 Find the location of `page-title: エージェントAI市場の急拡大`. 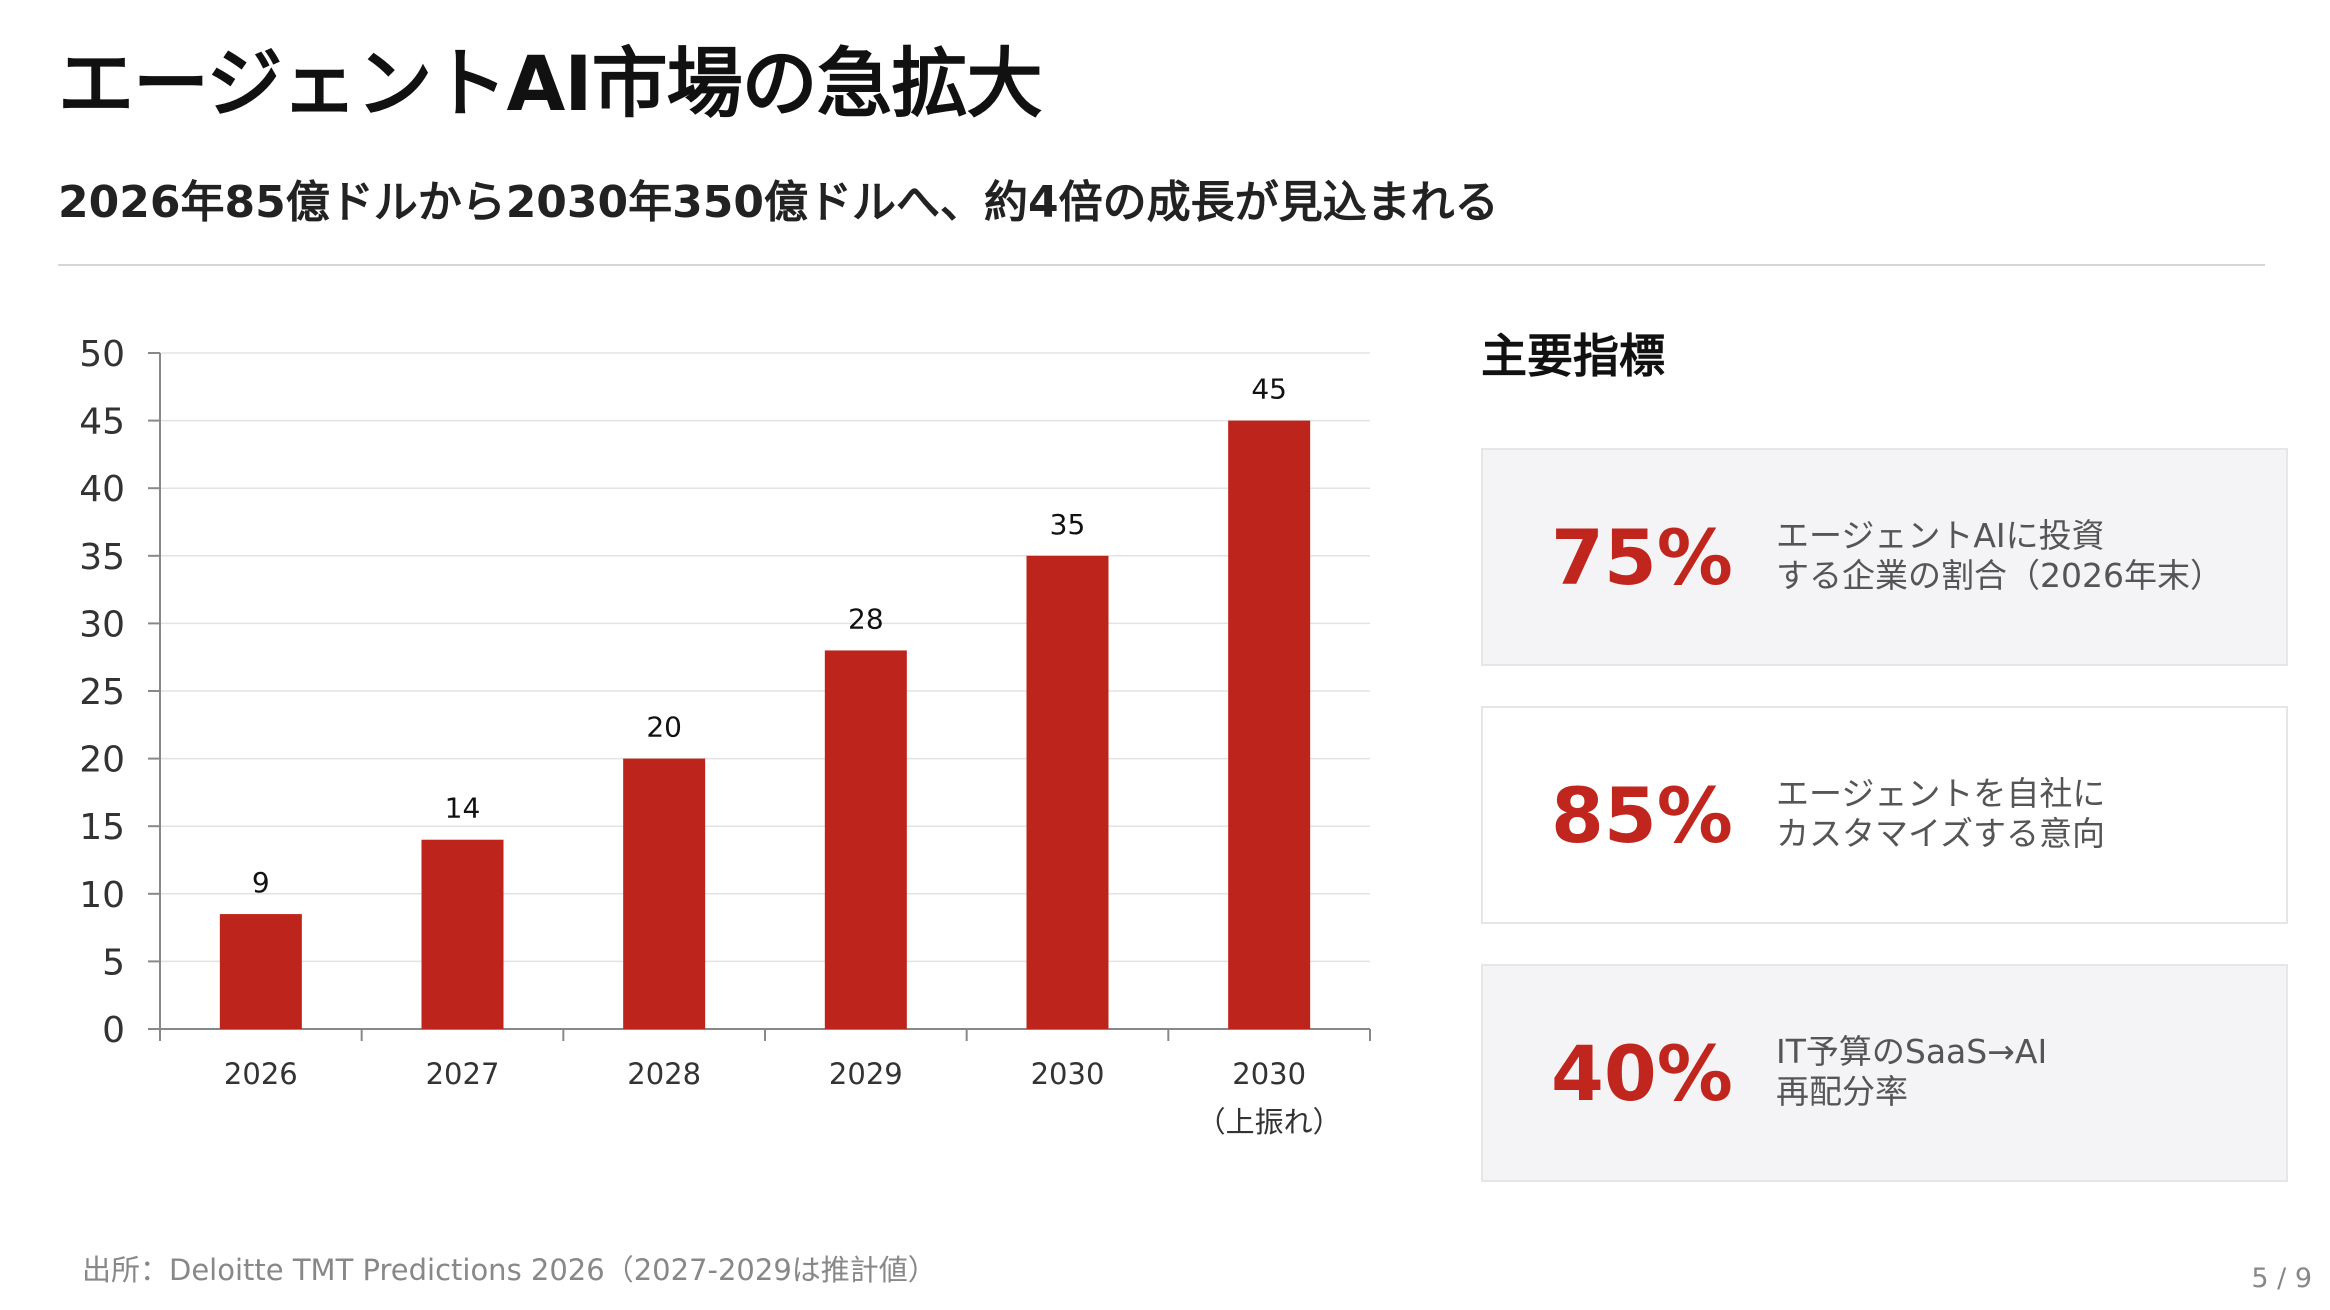

page-title: エージェントAI市場の急拡大 is located at coordinates (550, 83).